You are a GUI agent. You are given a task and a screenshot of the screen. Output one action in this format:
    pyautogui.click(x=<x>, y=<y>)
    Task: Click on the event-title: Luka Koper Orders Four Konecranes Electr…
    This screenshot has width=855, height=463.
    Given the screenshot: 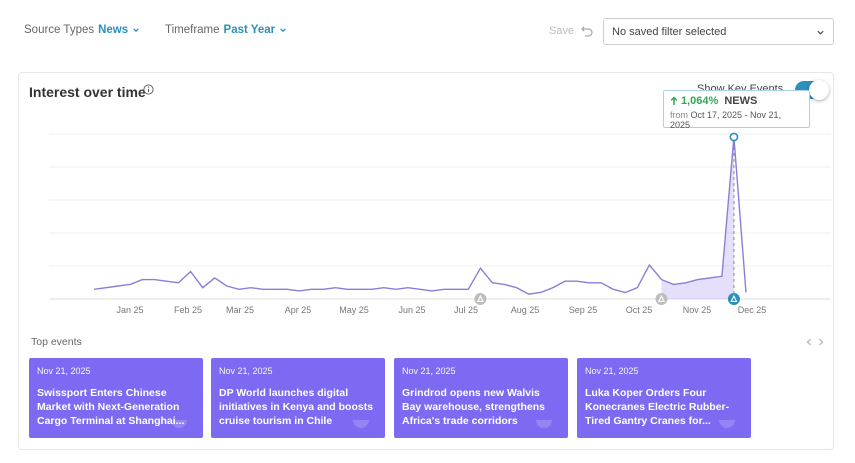 What is the action you would take?
    pyautogui.click(x=657, y=407)
    